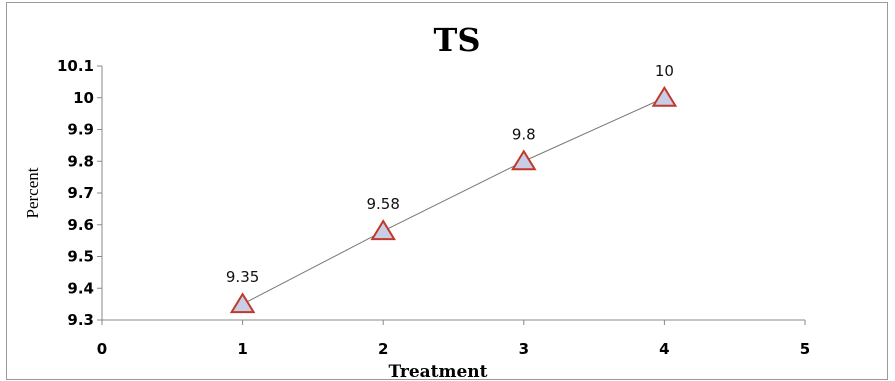 The width and height of the screenshot is (895, 381). What do you see at coordinates (80, 320) in the screenshot?
I see `y-tick-label: 9.3` at bounding box center [80, 320].